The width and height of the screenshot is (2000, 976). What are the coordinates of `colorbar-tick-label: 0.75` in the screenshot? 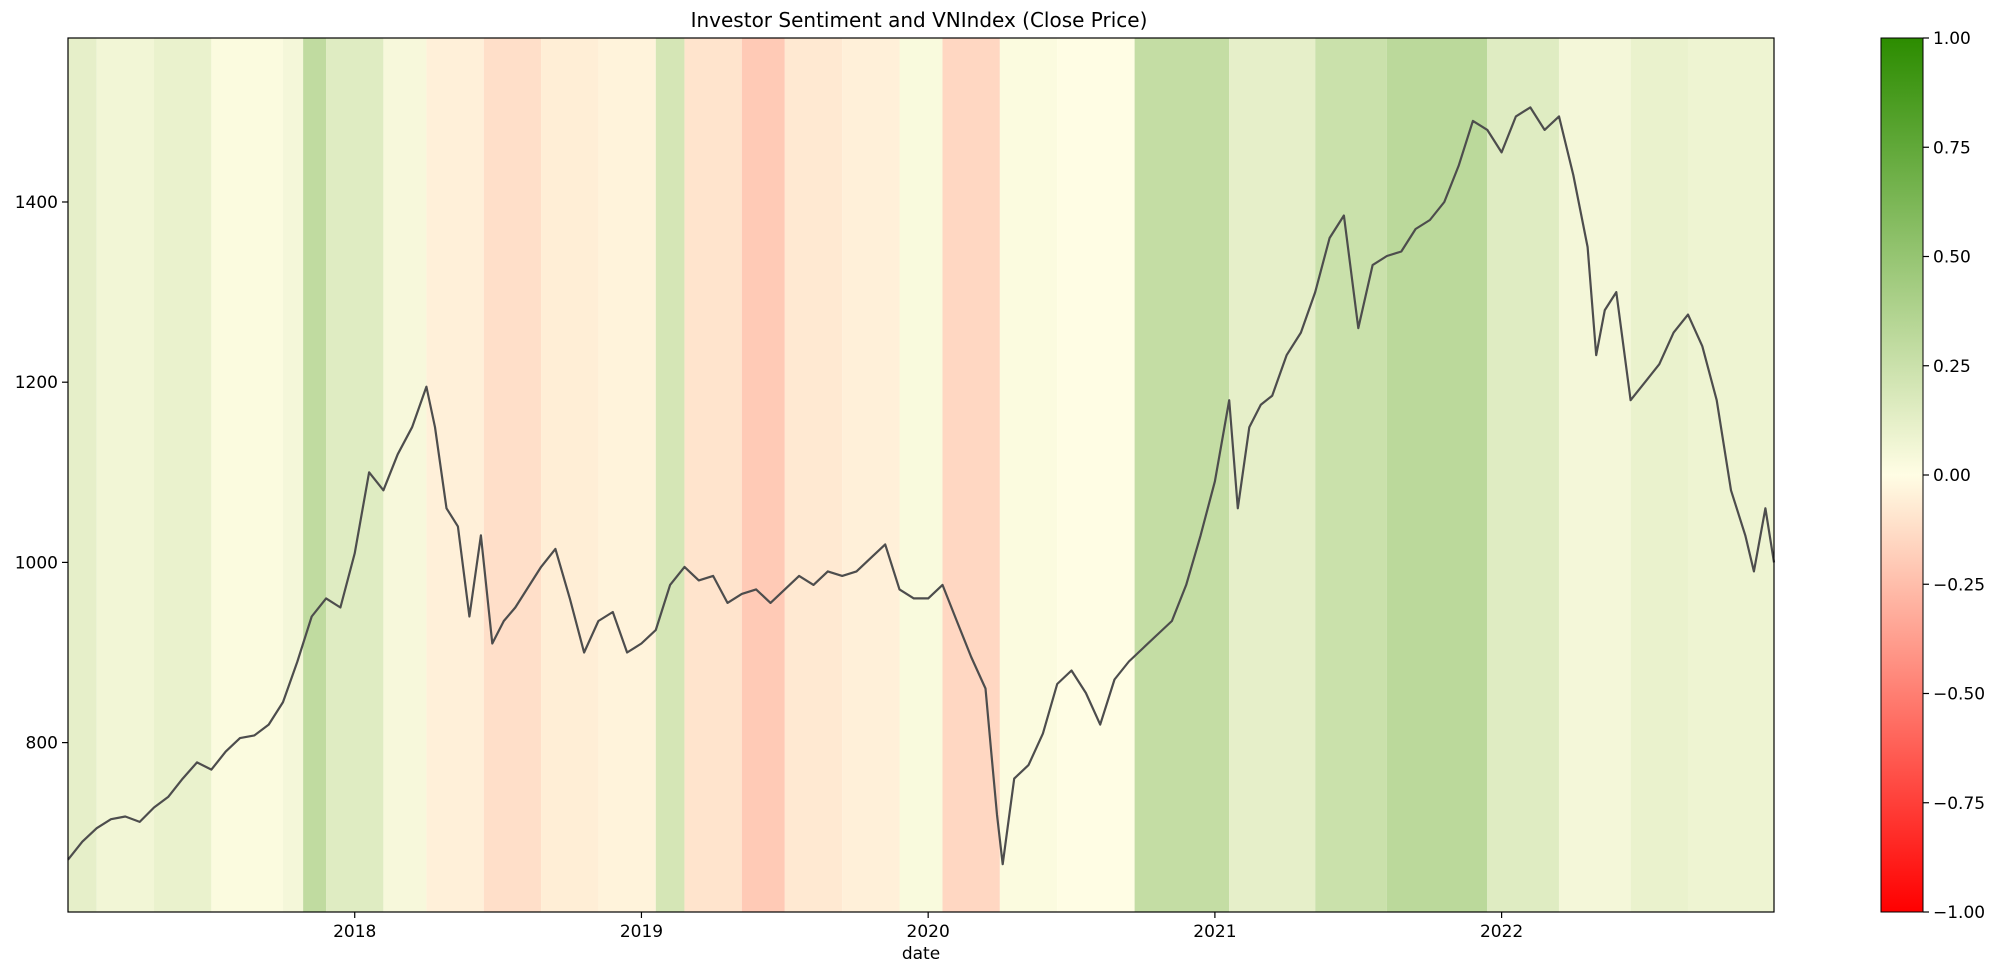 It's located at (1952, 148).